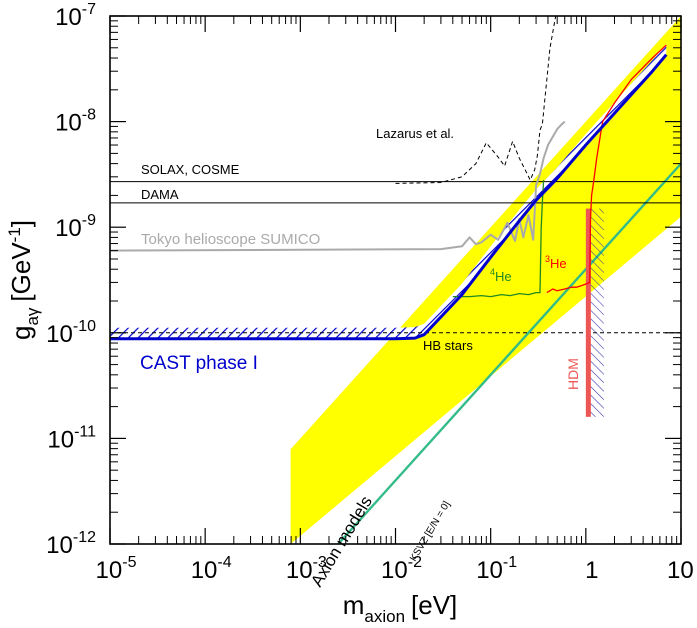 Image resolution: width=697 pixels, height=628 pixels. Describe the element at coordinates (595, 312) in the screenshot. I see `hdm-hatch` at that location.